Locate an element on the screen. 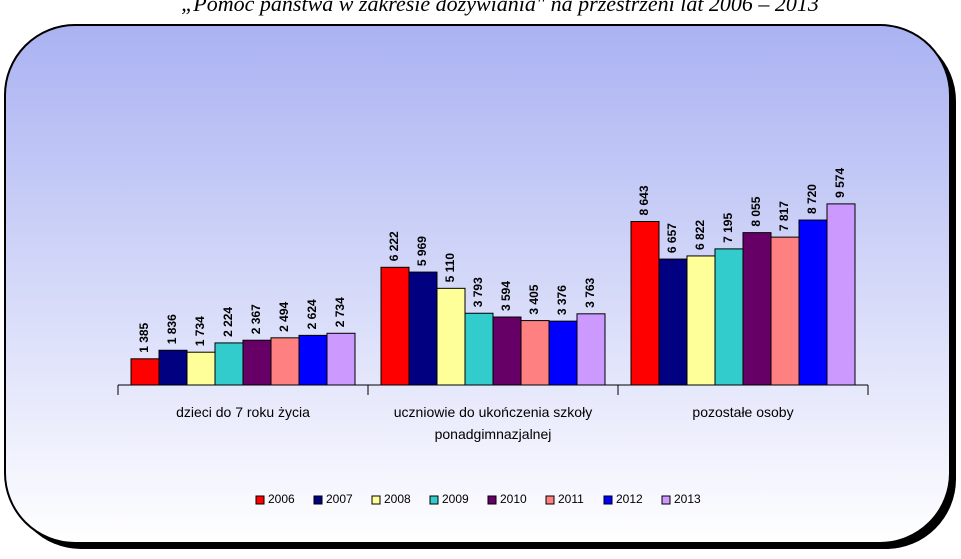 Image resolution: width=961 pixels, height=559 pixels. value-label: 2 624 is located at coordinates (312, 314).